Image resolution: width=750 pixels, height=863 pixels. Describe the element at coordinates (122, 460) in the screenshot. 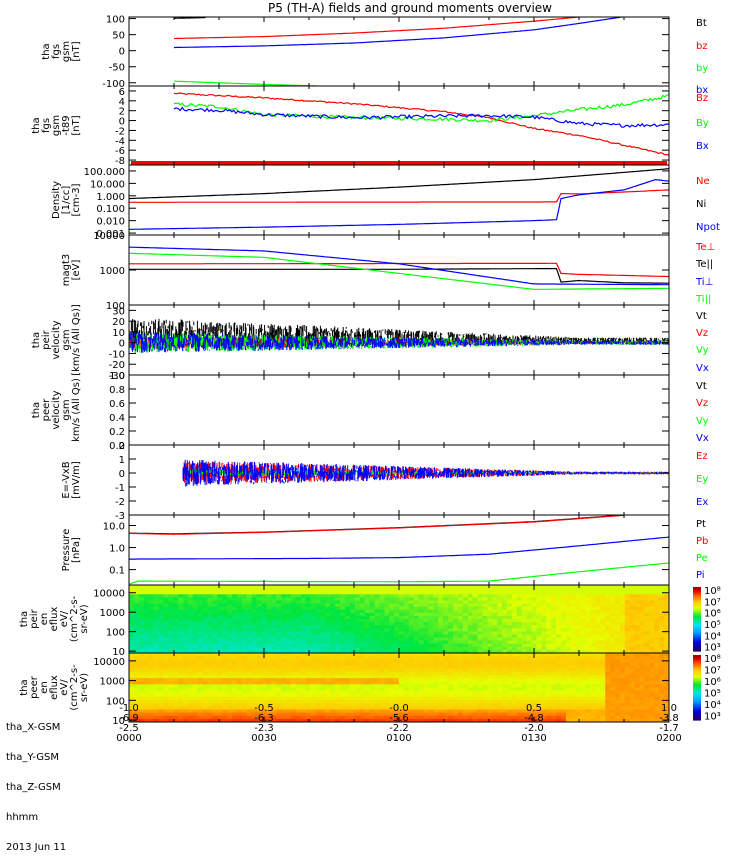

I see `y-tick-label: 1` at that location.